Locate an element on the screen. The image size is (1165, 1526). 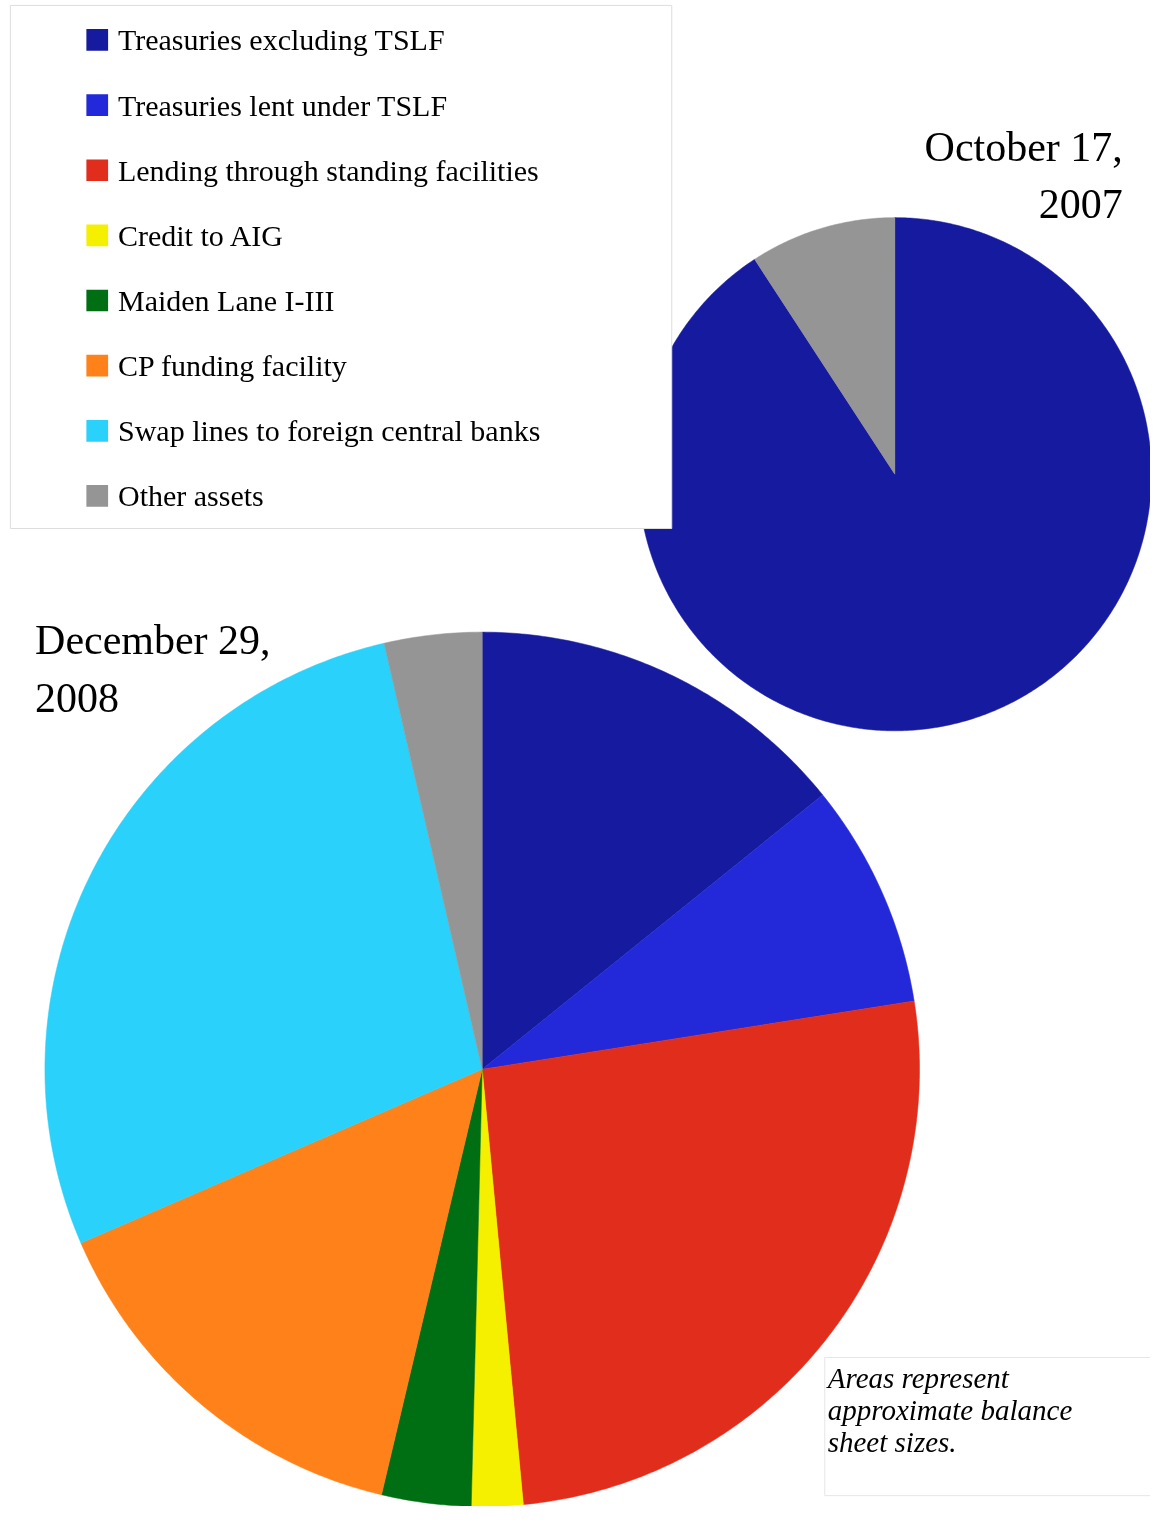
legend-label: CP funding facility is located at coordinates (232, 366).